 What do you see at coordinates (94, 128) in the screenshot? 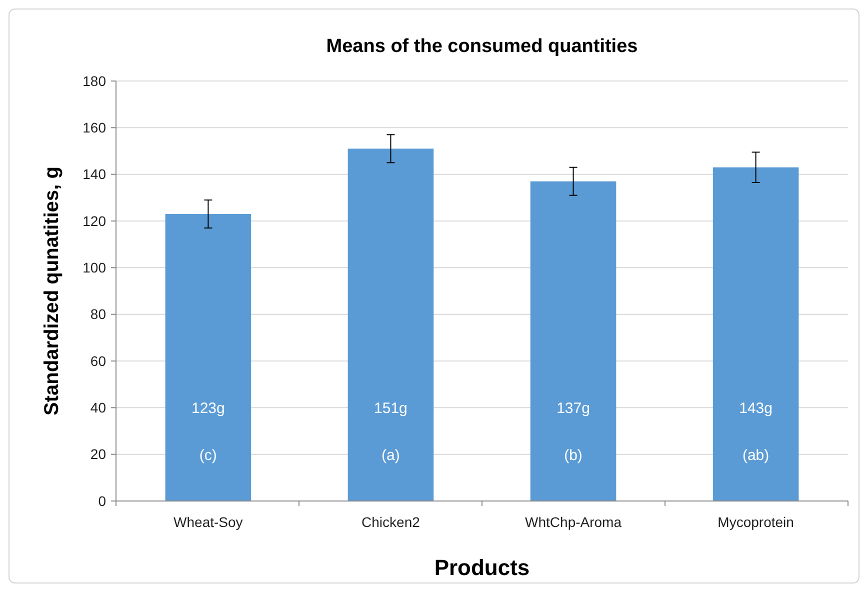
I see `y-tick-label: 160` at bounding box center [94, 128].